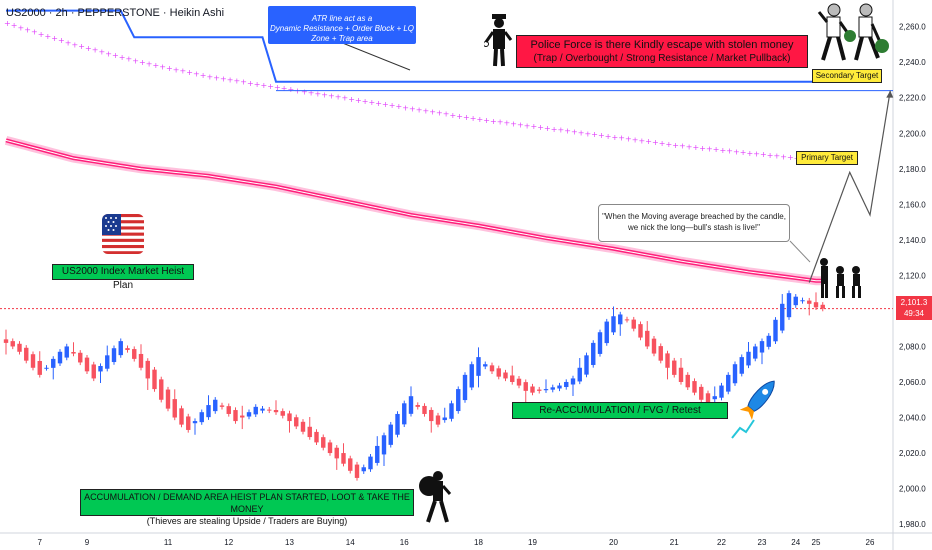 This screenshot has height=550, width=932. What do you see at coordinates (827, 158) in the screenshot?
I see `primary-target-label: Primary Target` at bounding box center [827, 158].